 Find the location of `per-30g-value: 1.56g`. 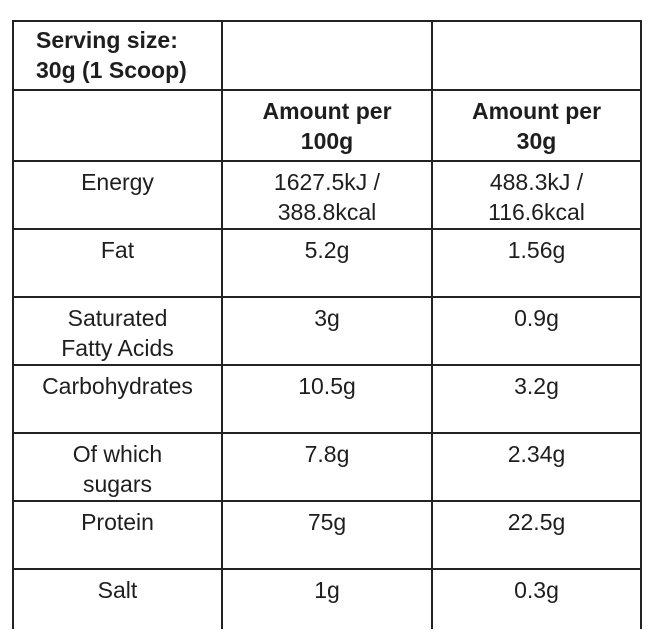

per-30g-value: 1.56g is located at coordinates (536, 250).